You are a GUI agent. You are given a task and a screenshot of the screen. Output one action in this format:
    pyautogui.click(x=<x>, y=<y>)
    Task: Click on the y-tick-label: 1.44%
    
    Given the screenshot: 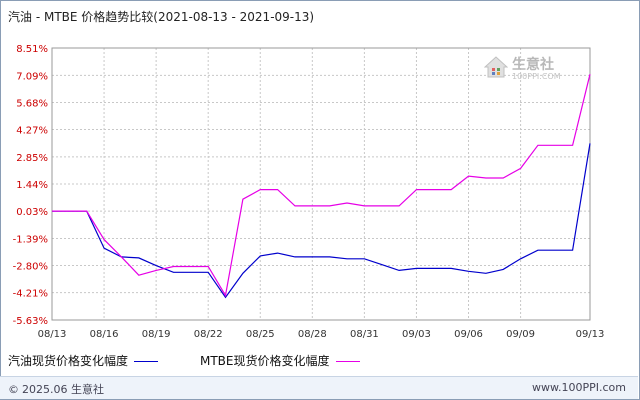 What is the action you would take?
    pyautogui.click(x=32, y=185)
    